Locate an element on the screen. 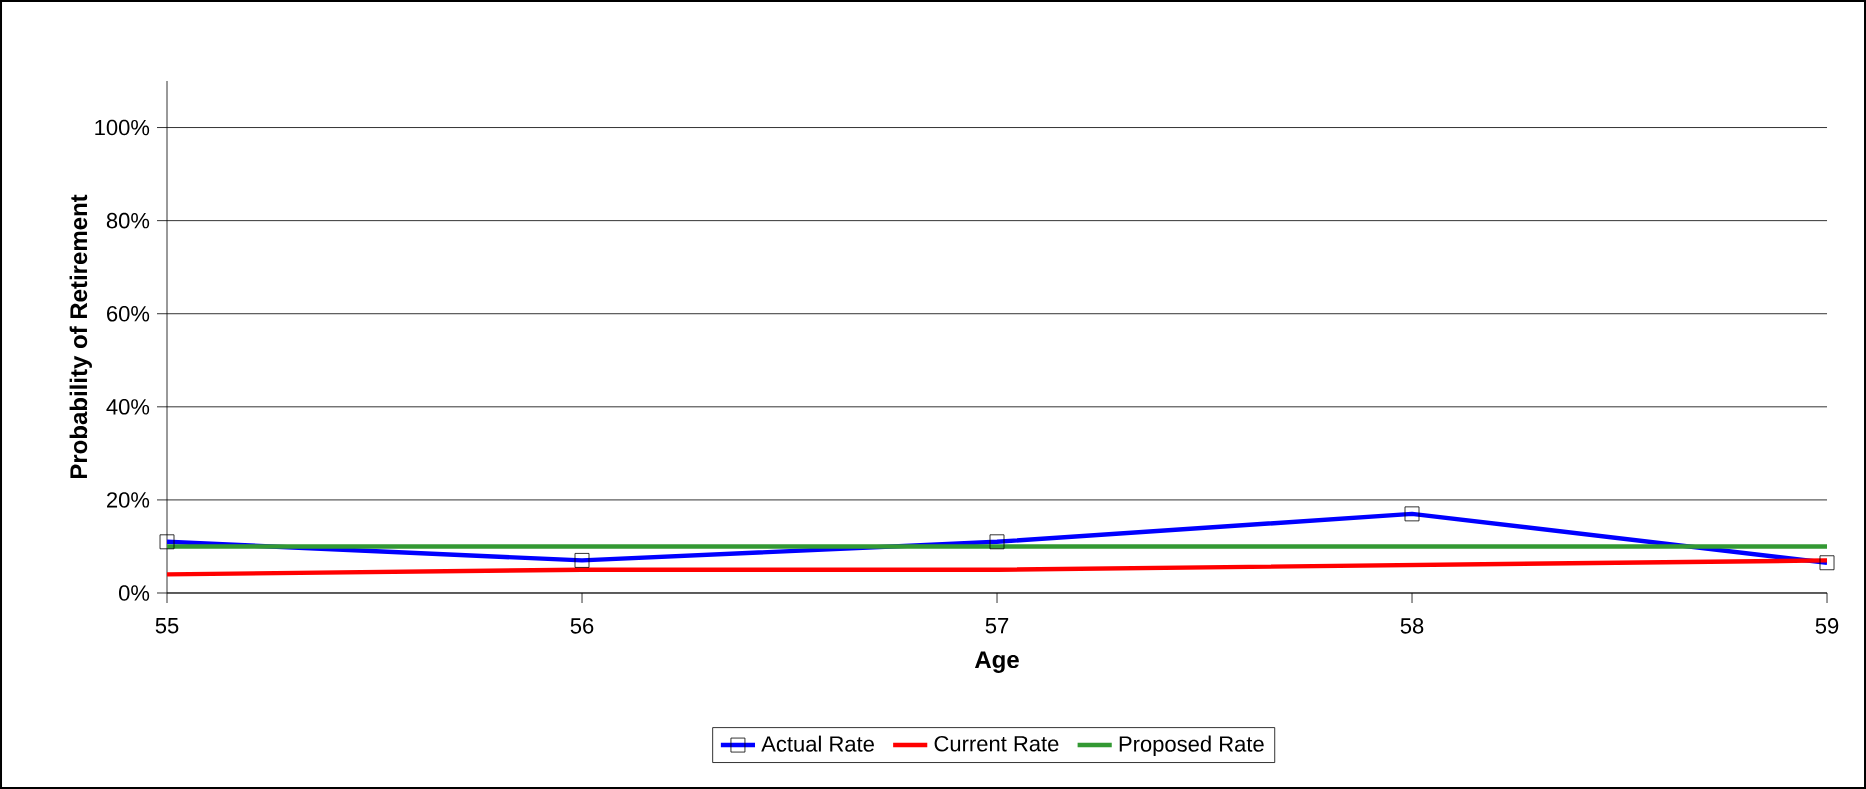 This screenshot has height=789, width=1866. x-tick-label: 58 is located at coordinates (1412, 626).